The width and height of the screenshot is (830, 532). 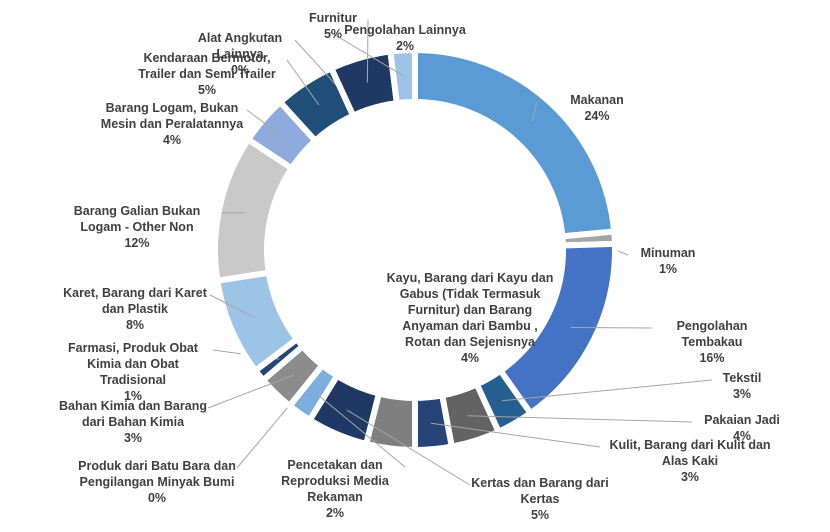 What do you see at coordinates (135, 325) in the screenshot?
I see `value-label: 8%` at bounding box center [135, 325].